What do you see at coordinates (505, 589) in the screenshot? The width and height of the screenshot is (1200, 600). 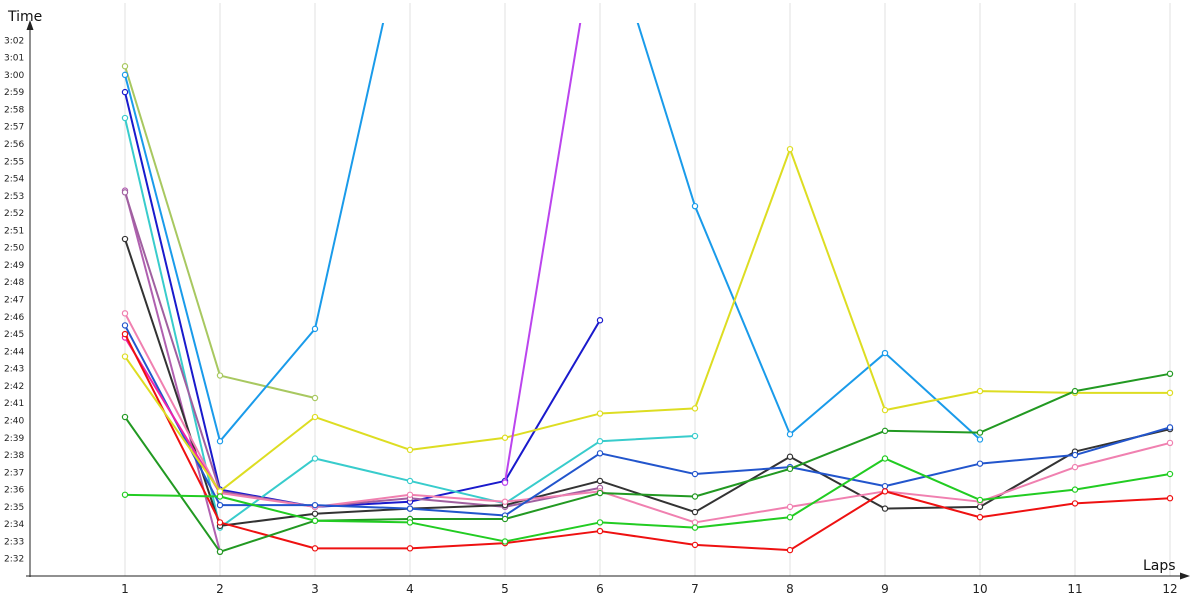 I see `x-tick-label: 5` at bounding box center [505, 589].